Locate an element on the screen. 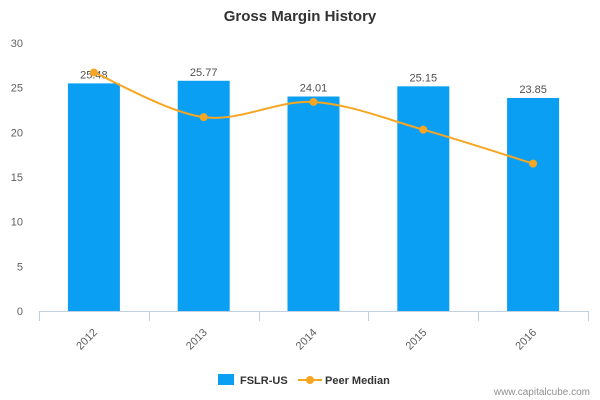 The image size is (600, 400). bar-value-label: 23.85 is located at coordinates (533, 90).